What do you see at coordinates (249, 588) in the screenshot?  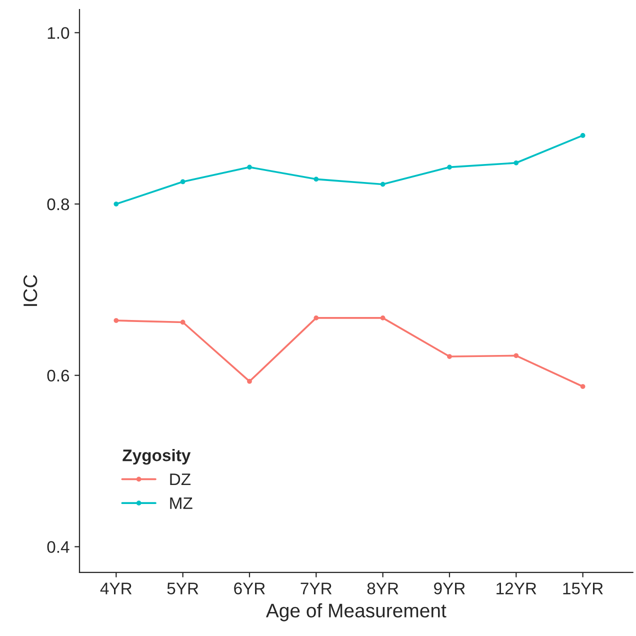 I see `x-tick-label: 6YR` at bounding box center [249, 588].